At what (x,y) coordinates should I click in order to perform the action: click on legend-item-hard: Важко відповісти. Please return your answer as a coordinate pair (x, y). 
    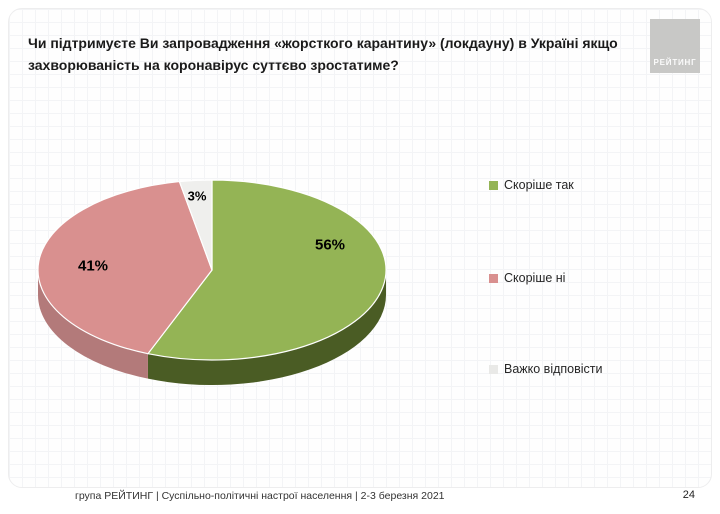
    Looking at the image, I should click on (546, 369).